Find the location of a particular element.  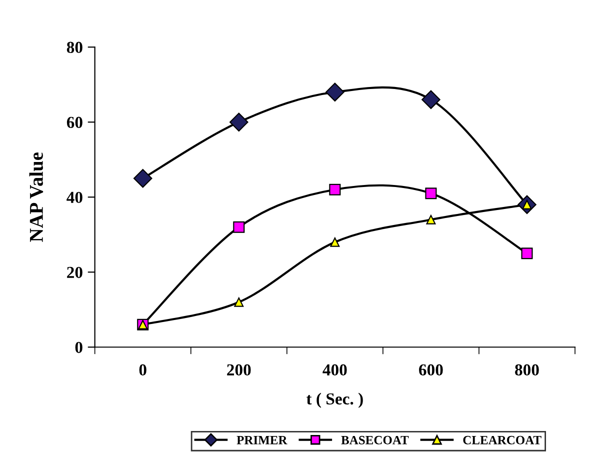

y-tick-label: 40 is located at coordinates (74, 198).